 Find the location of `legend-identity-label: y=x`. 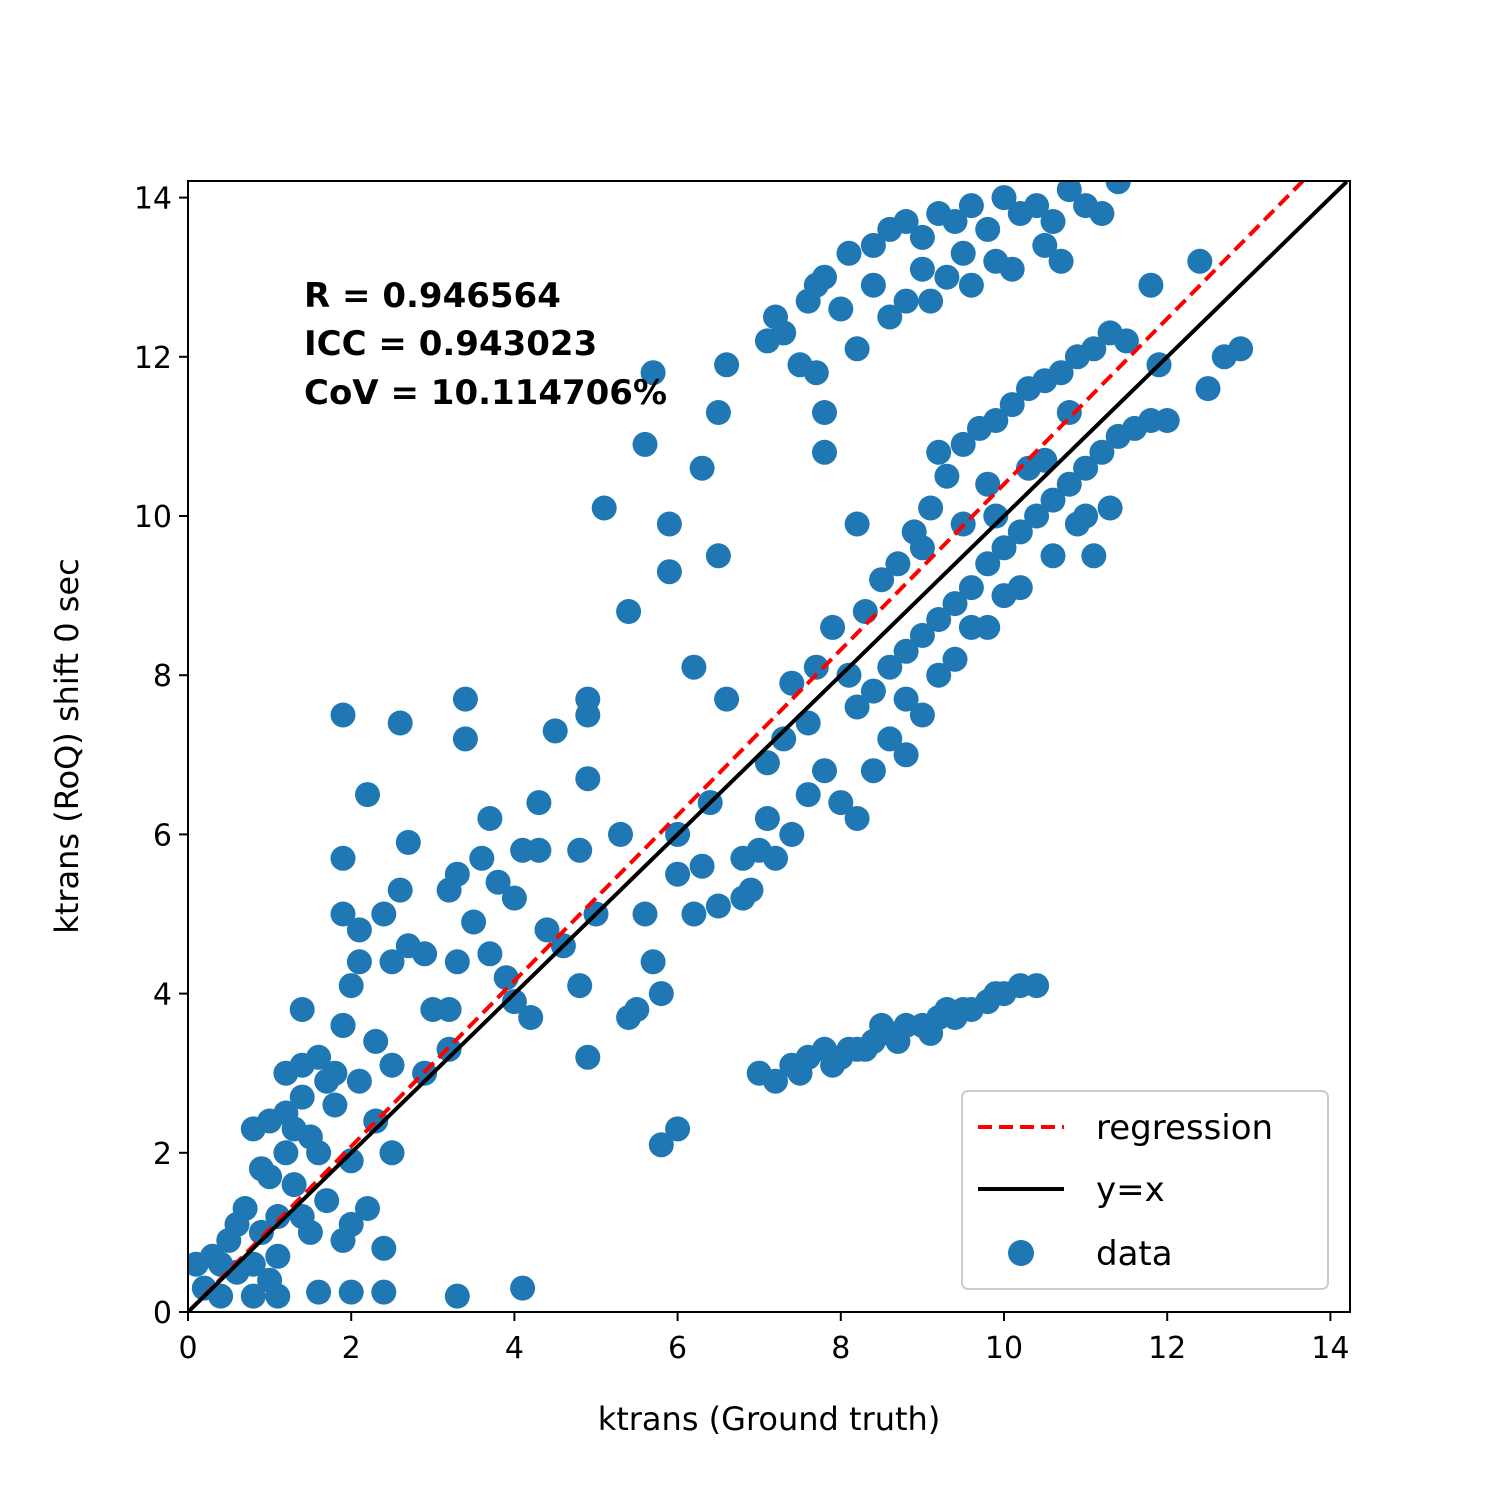

legend-identity-label: y=x is located at coordinates (1130, 1190).